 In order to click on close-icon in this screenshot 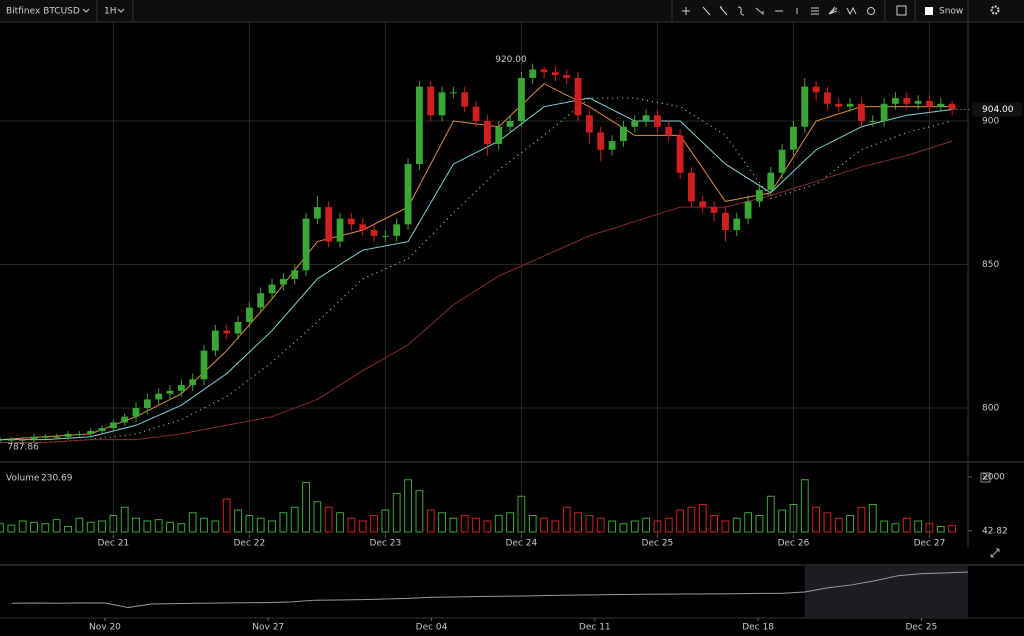, I will do `click(985, 477)`.